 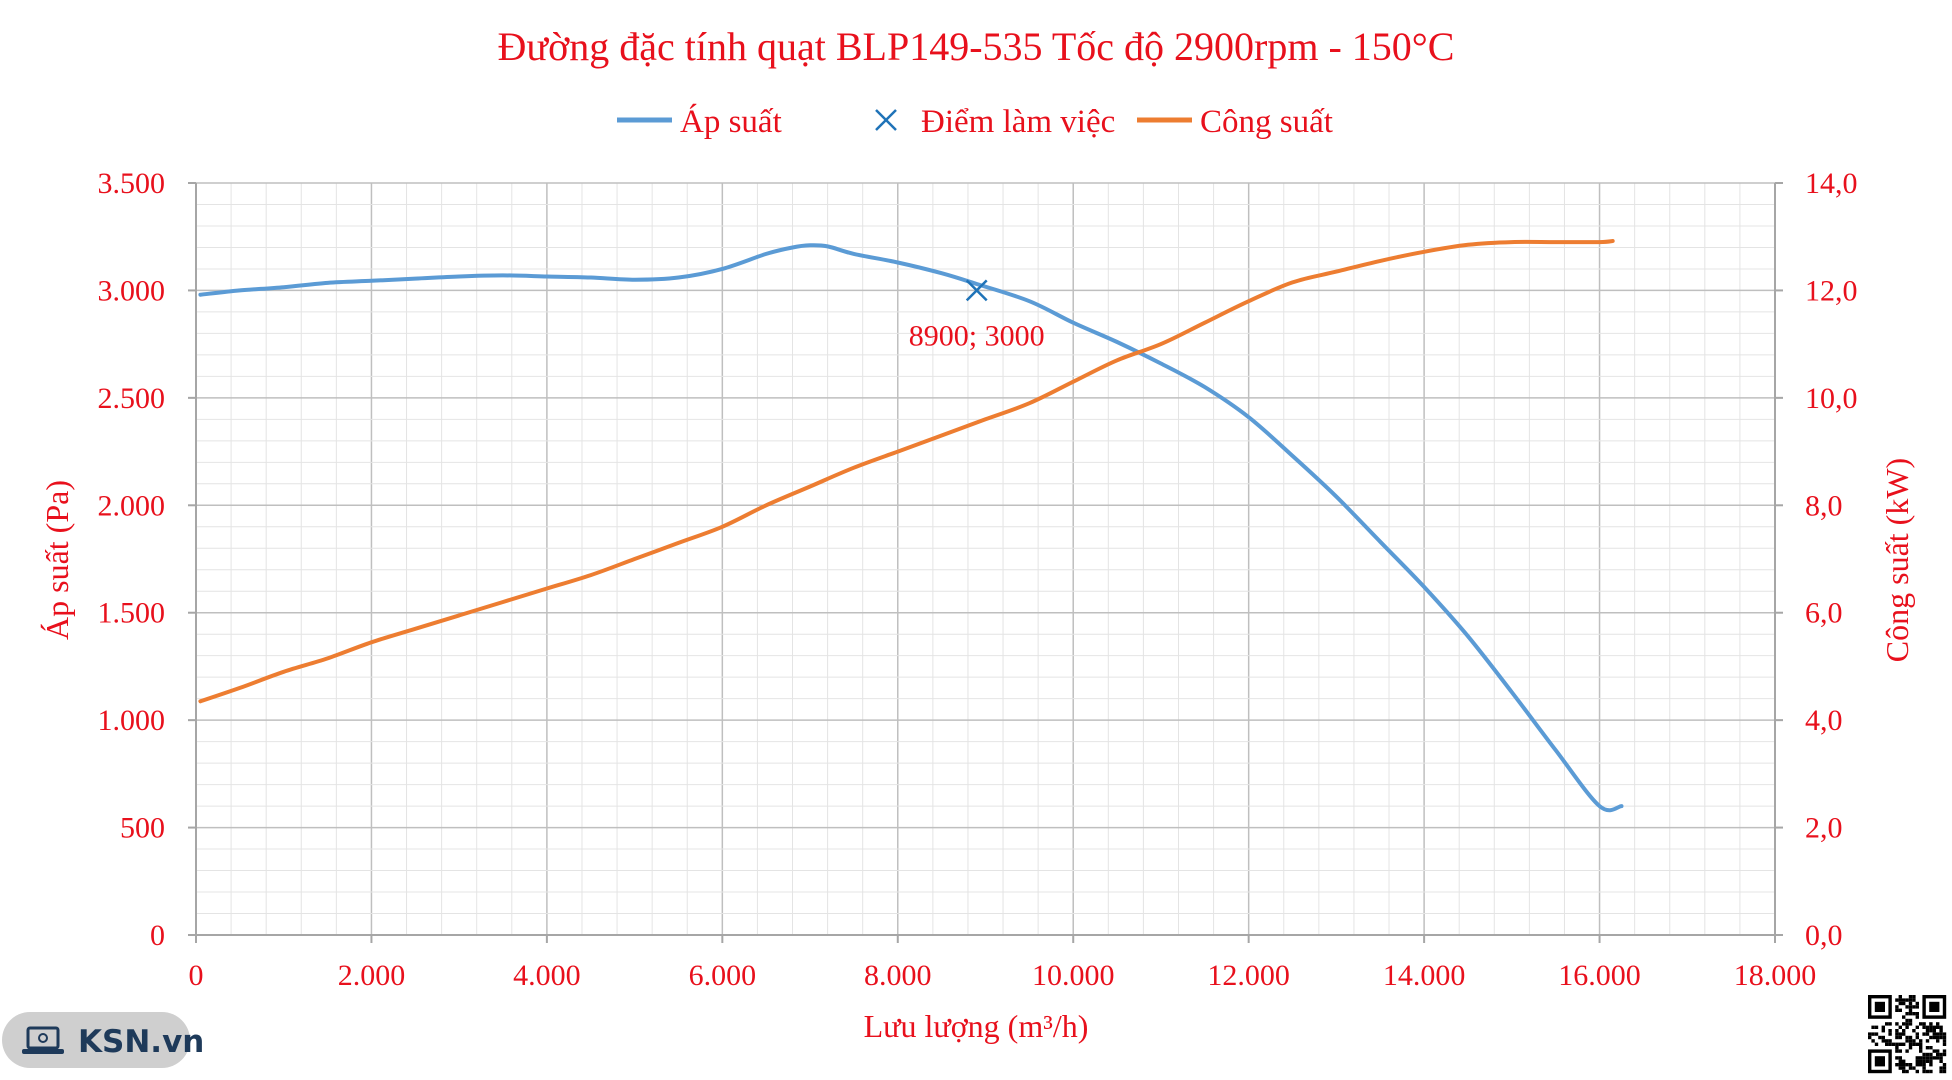 I want to click on x-axis-title: Lưu lượng (m³/h), so click(x=976, y=1026).